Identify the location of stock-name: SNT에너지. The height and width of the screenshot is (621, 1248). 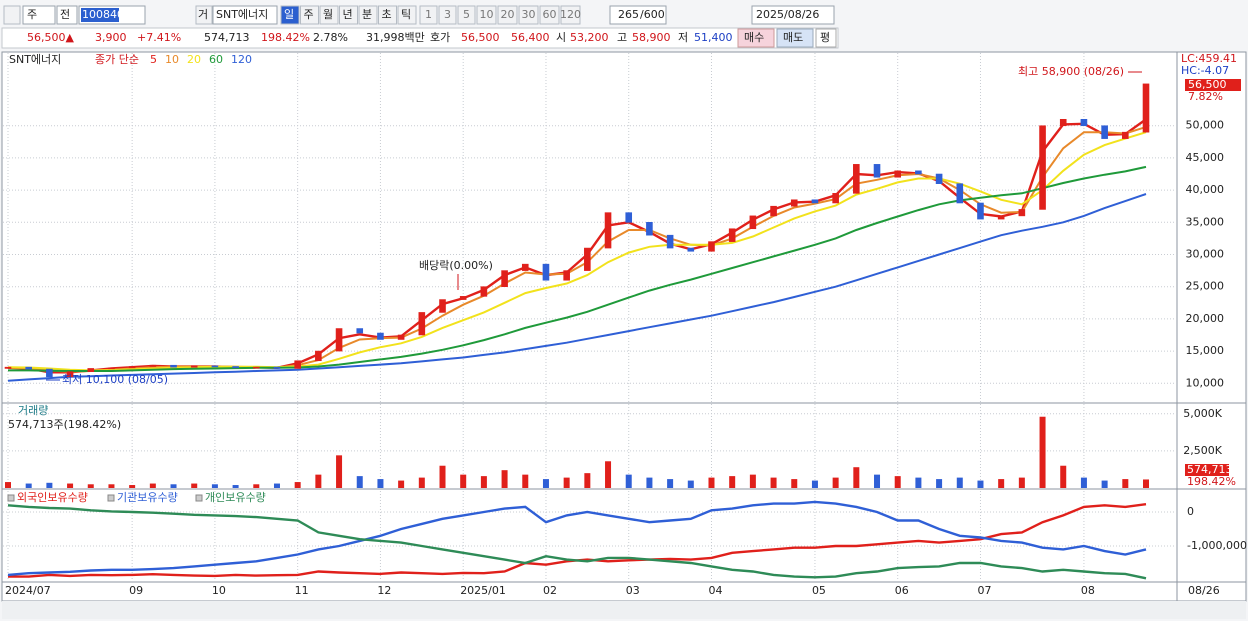
(242, 14).